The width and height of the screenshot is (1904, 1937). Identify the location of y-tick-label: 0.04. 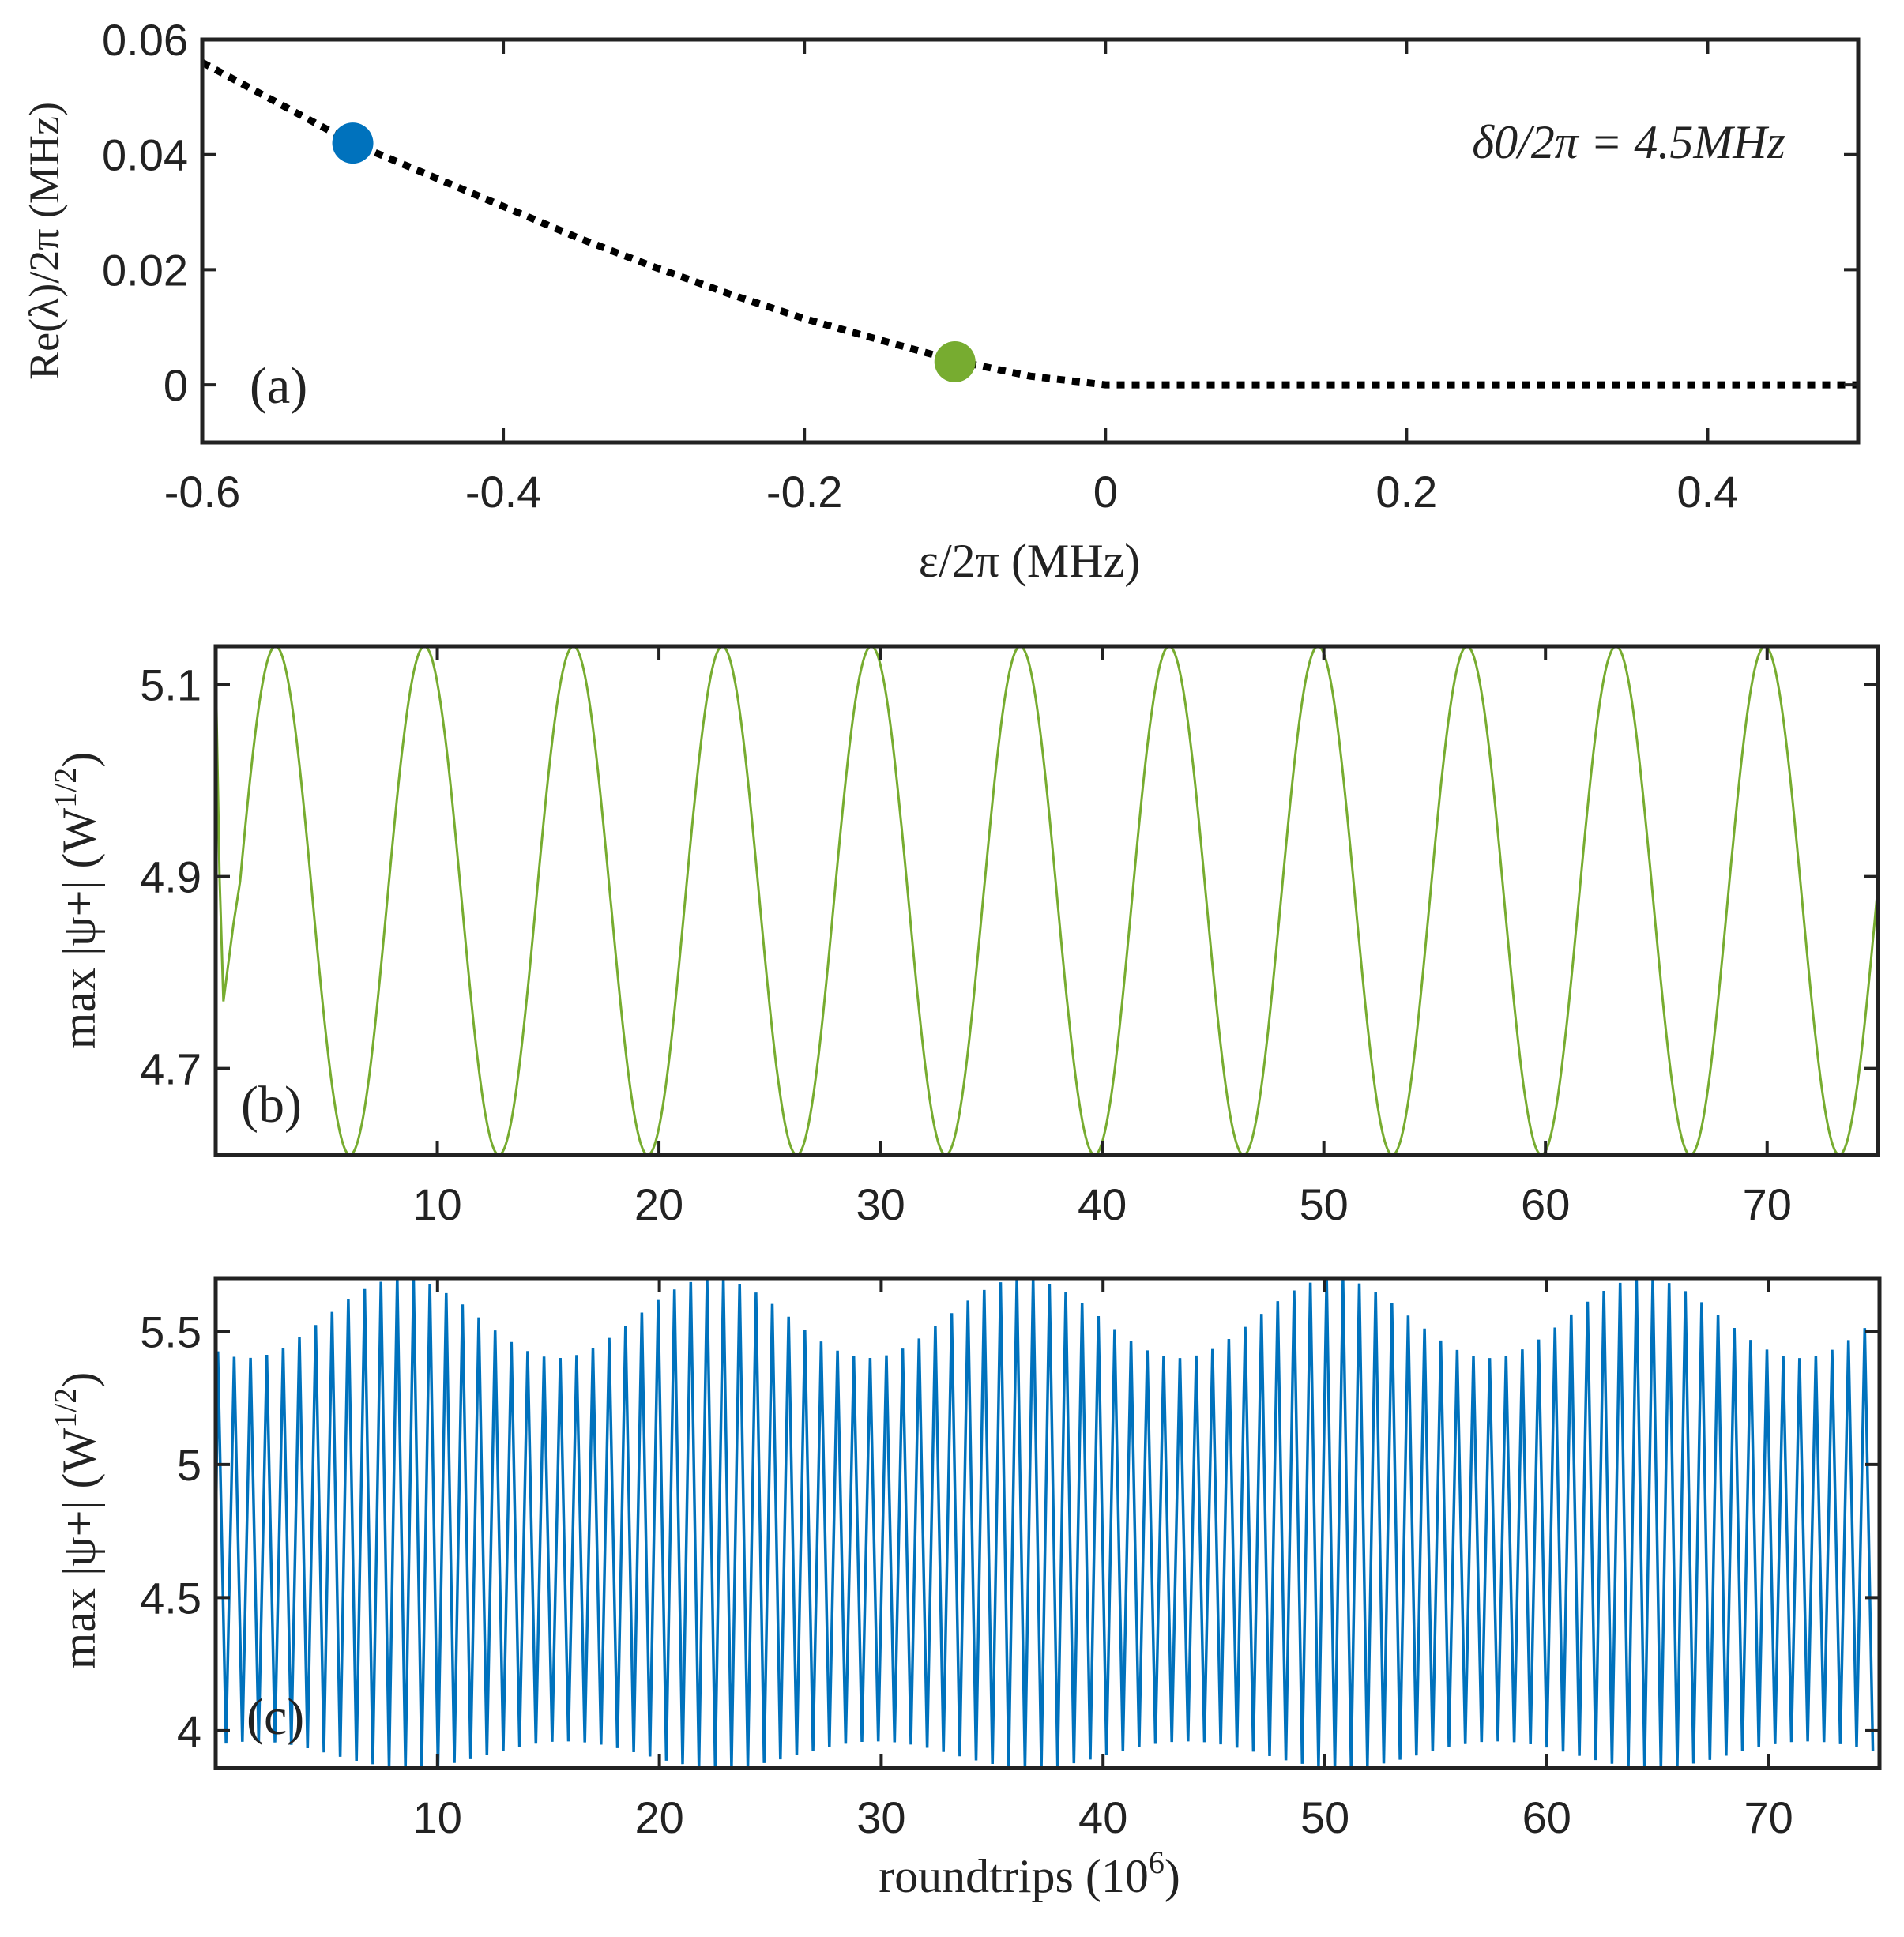
(145, 155).